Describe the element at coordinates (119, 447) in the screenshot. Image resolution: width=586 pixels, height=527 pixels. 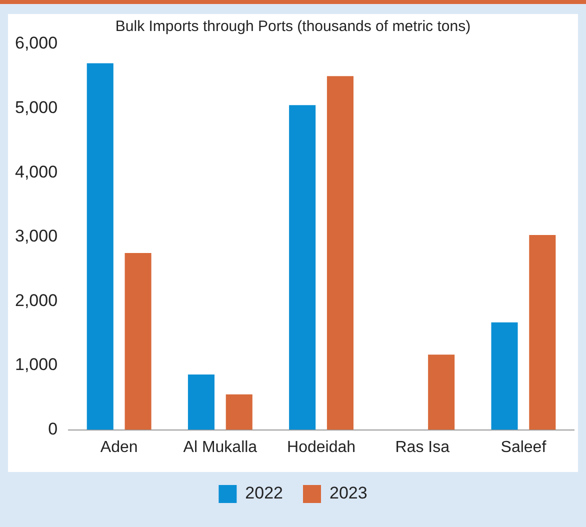
I see `x-tick-label: Aden` at that location.